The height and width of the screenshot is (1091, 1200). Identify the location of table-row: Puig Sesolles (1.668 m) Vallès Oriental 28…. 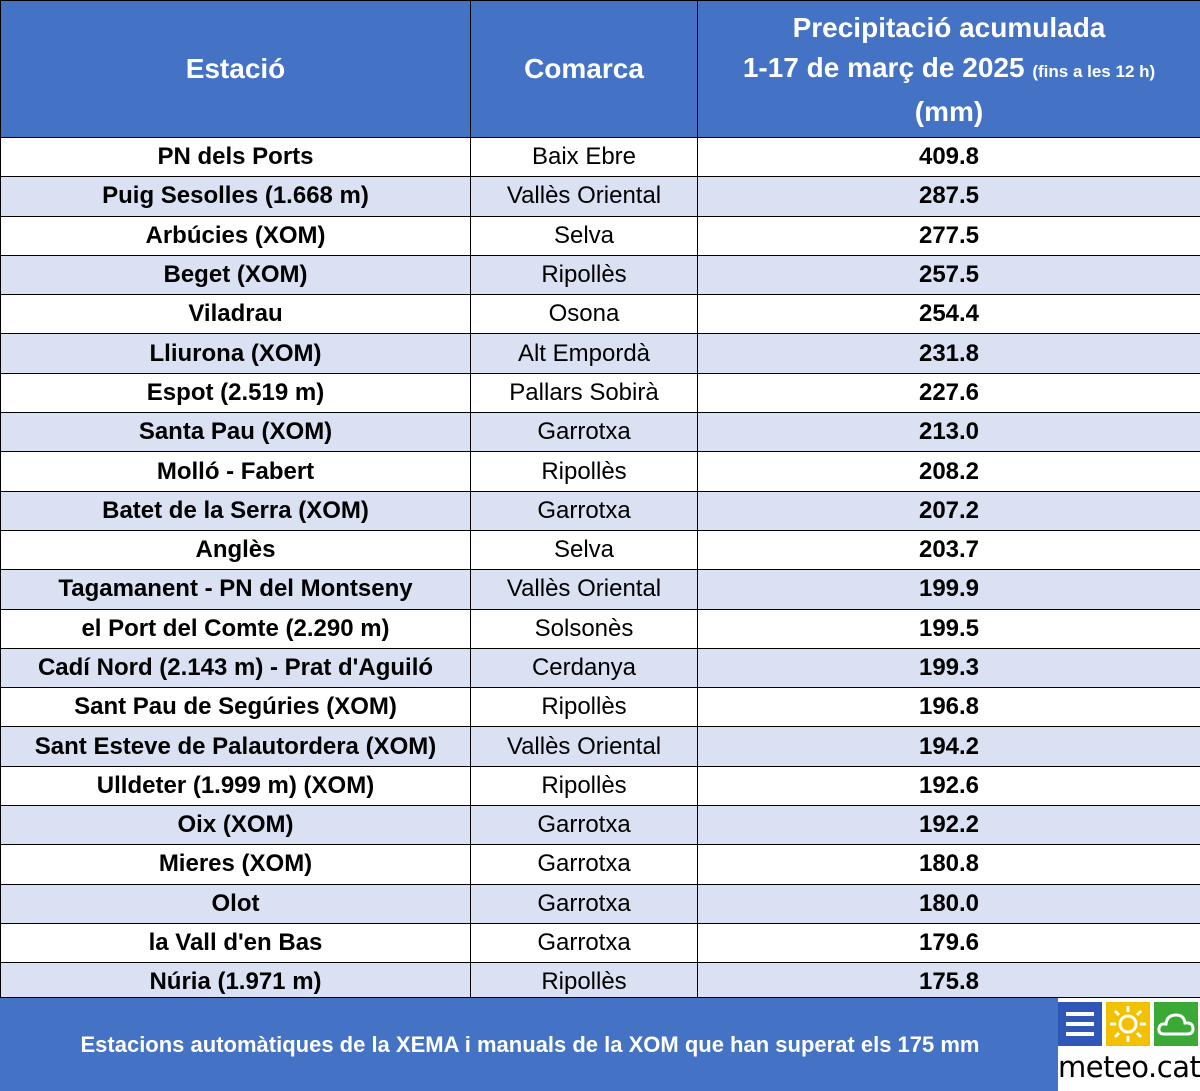
(600, 196).